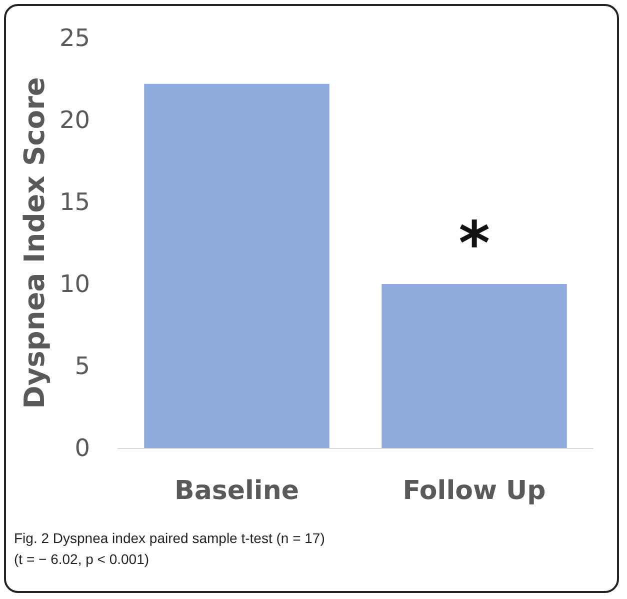  What do you see at coordinates (170, 538) in the screenshot?
I see `caption: Fig. 2 Dyspnea index paired sample t-test (n = 17)` at bounding box center [170, 538].